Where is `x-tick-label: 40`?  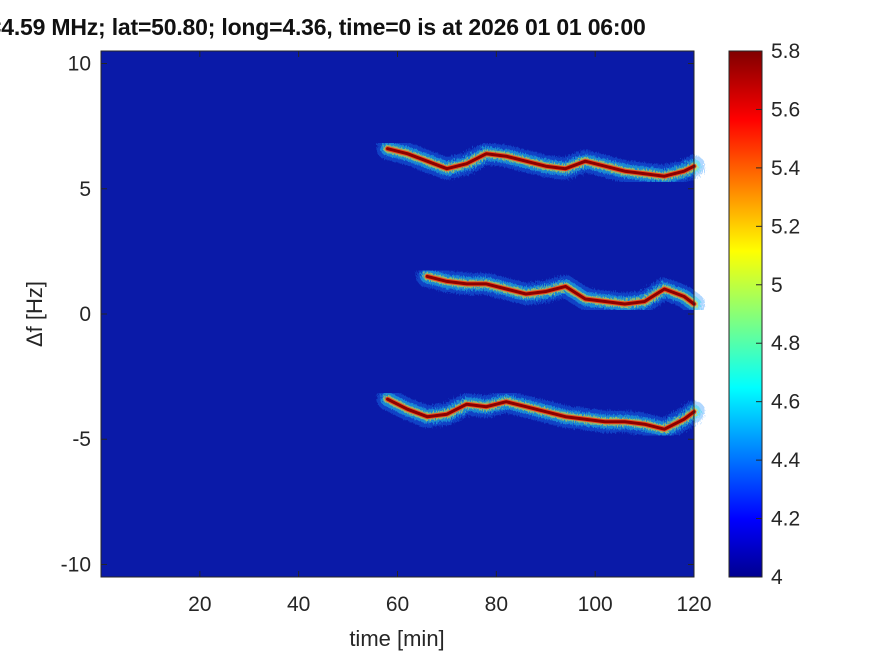 x-tick-label: 40 is located at coordinates (298, 604).